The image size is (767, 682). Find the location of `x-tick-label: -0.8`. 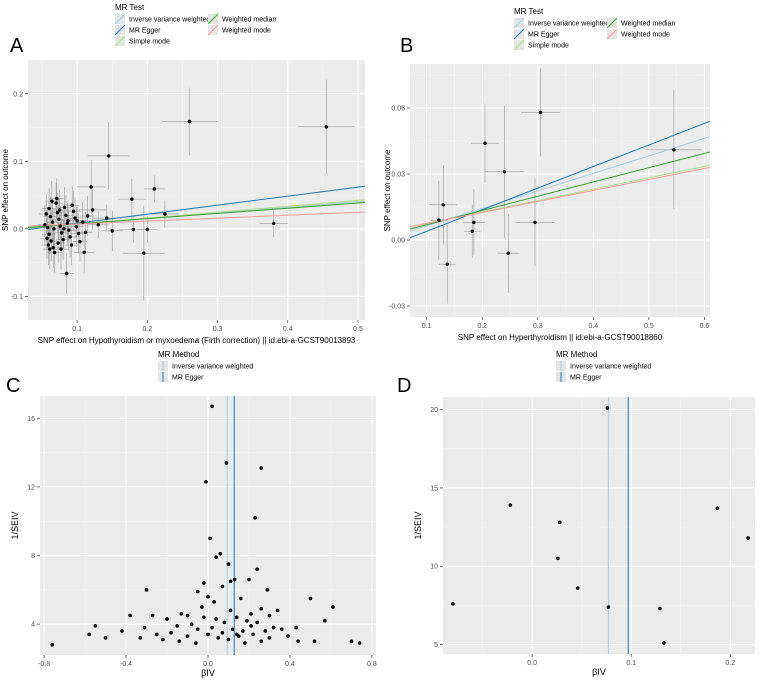

x-tick-label: -0.8 is located at coordinates (44, 664).